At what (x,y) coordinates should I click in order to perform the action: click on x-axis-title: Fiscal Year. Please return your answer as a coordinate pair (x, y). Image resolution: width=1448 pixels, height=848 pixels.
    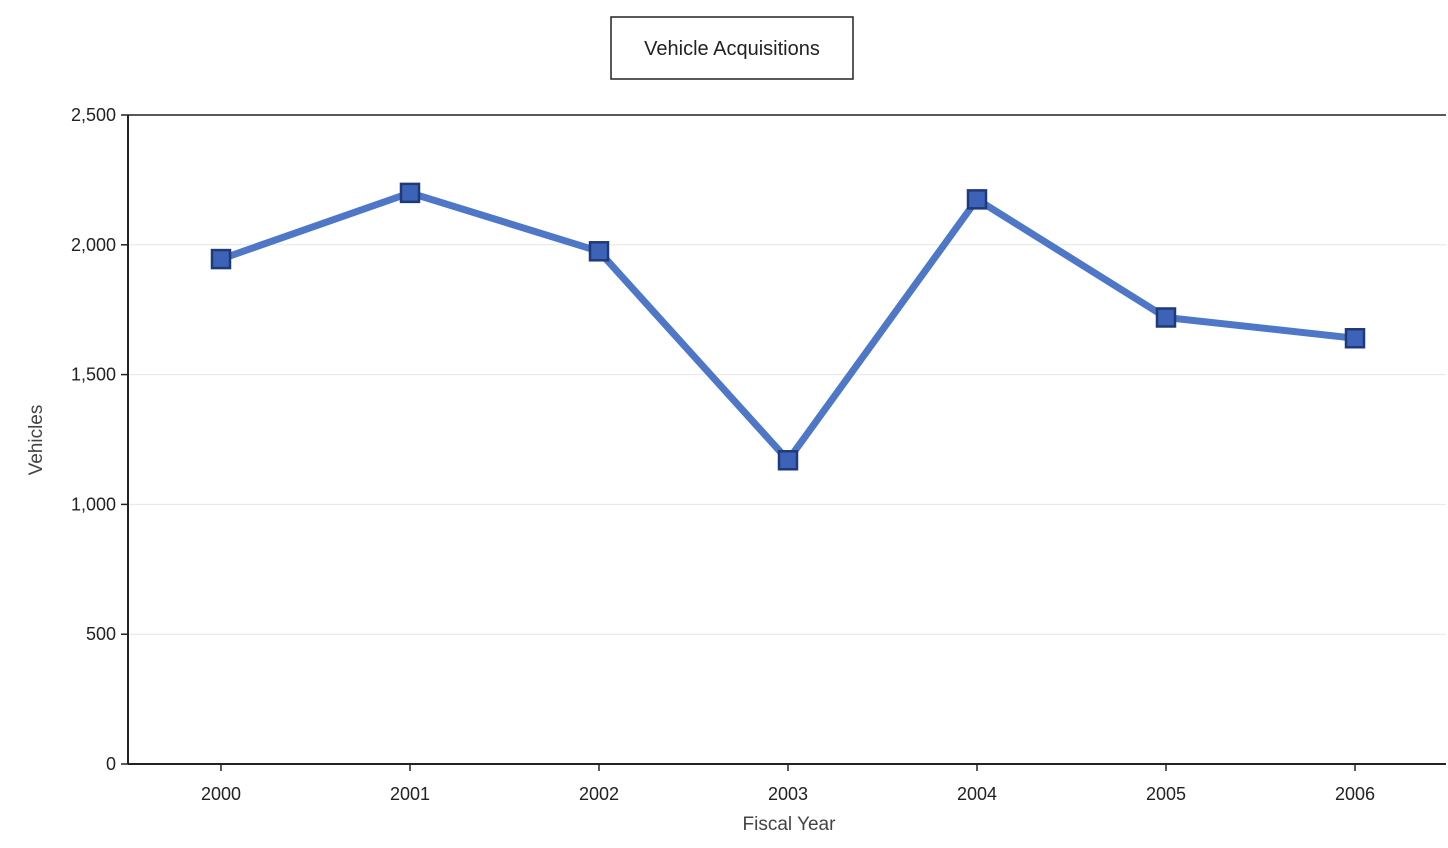
    Looking at the image, I should click on (790, 824).